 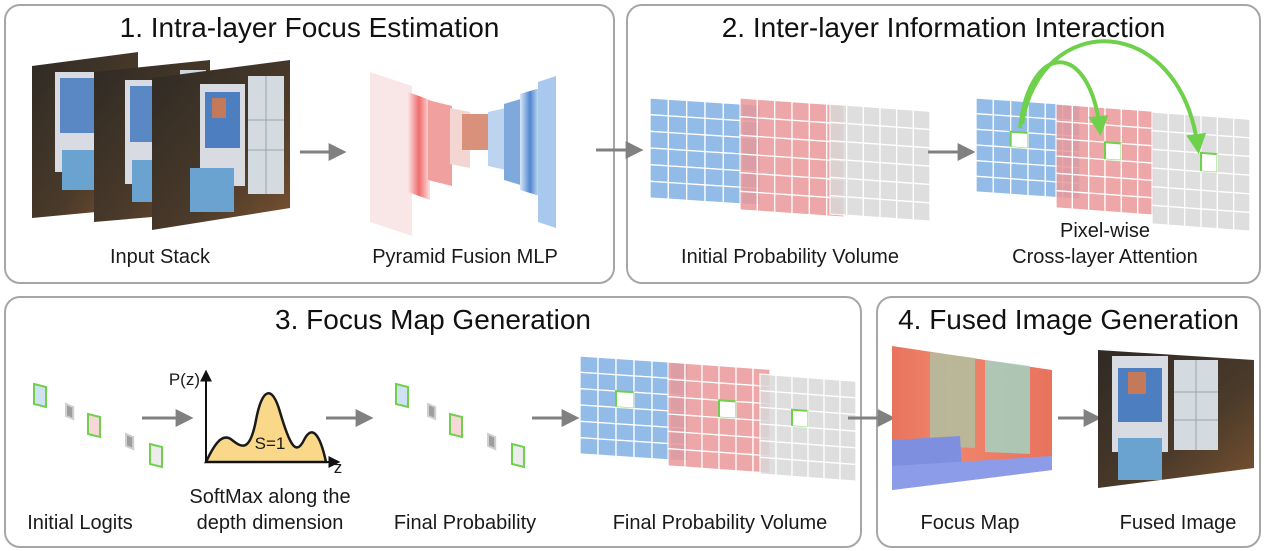 What do you see at coordinates (309, 27) in the screenshot?
I see `panel-1-title: 1. Intra-layer Focus Estimation` at bounding box center [309, 27].